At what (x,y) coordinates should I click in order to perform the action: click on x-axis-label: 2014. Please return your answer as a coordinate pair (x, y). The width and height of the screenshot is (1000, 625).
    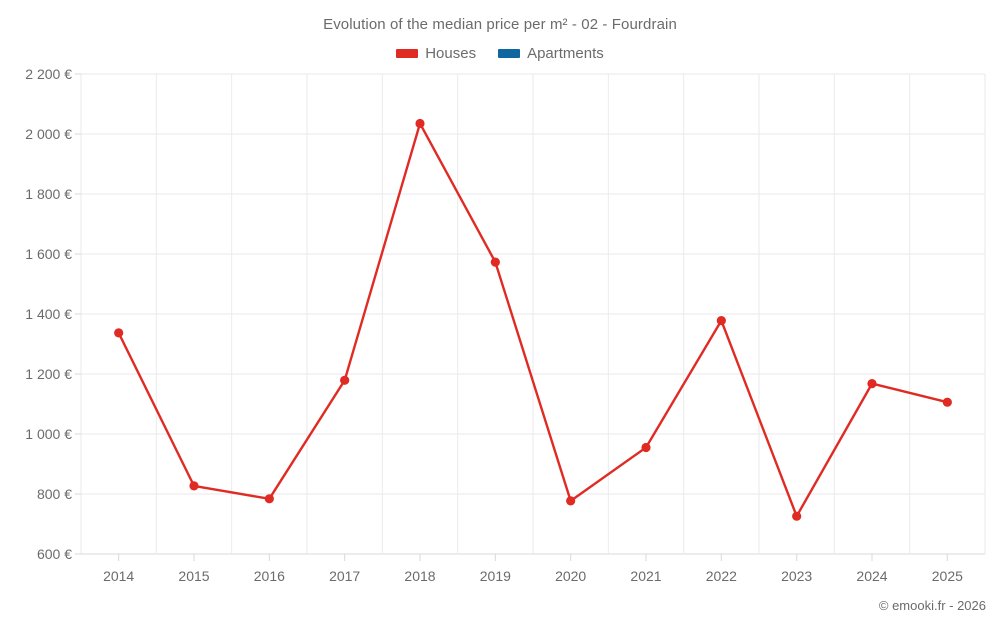
    Looking at the image, I should click on (119, 576).